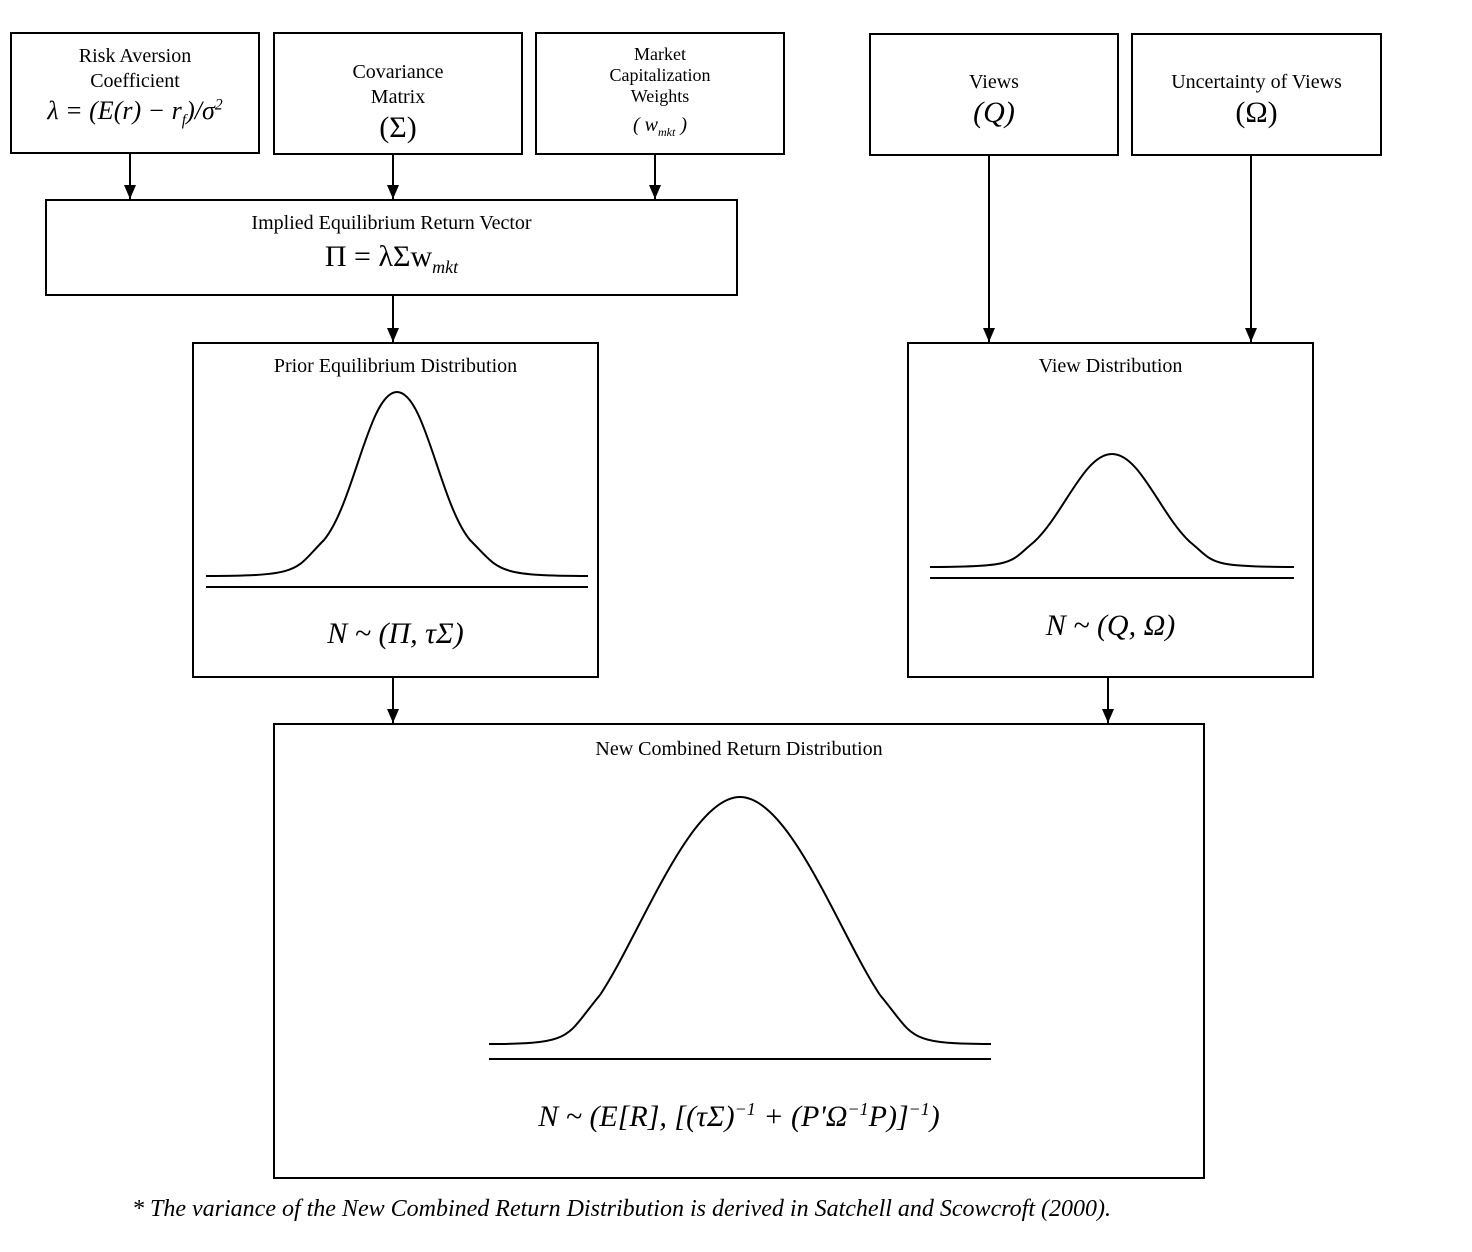  I want to click on view-distribution-formula: N ~ (Q, Ω), so click(1110, 625).